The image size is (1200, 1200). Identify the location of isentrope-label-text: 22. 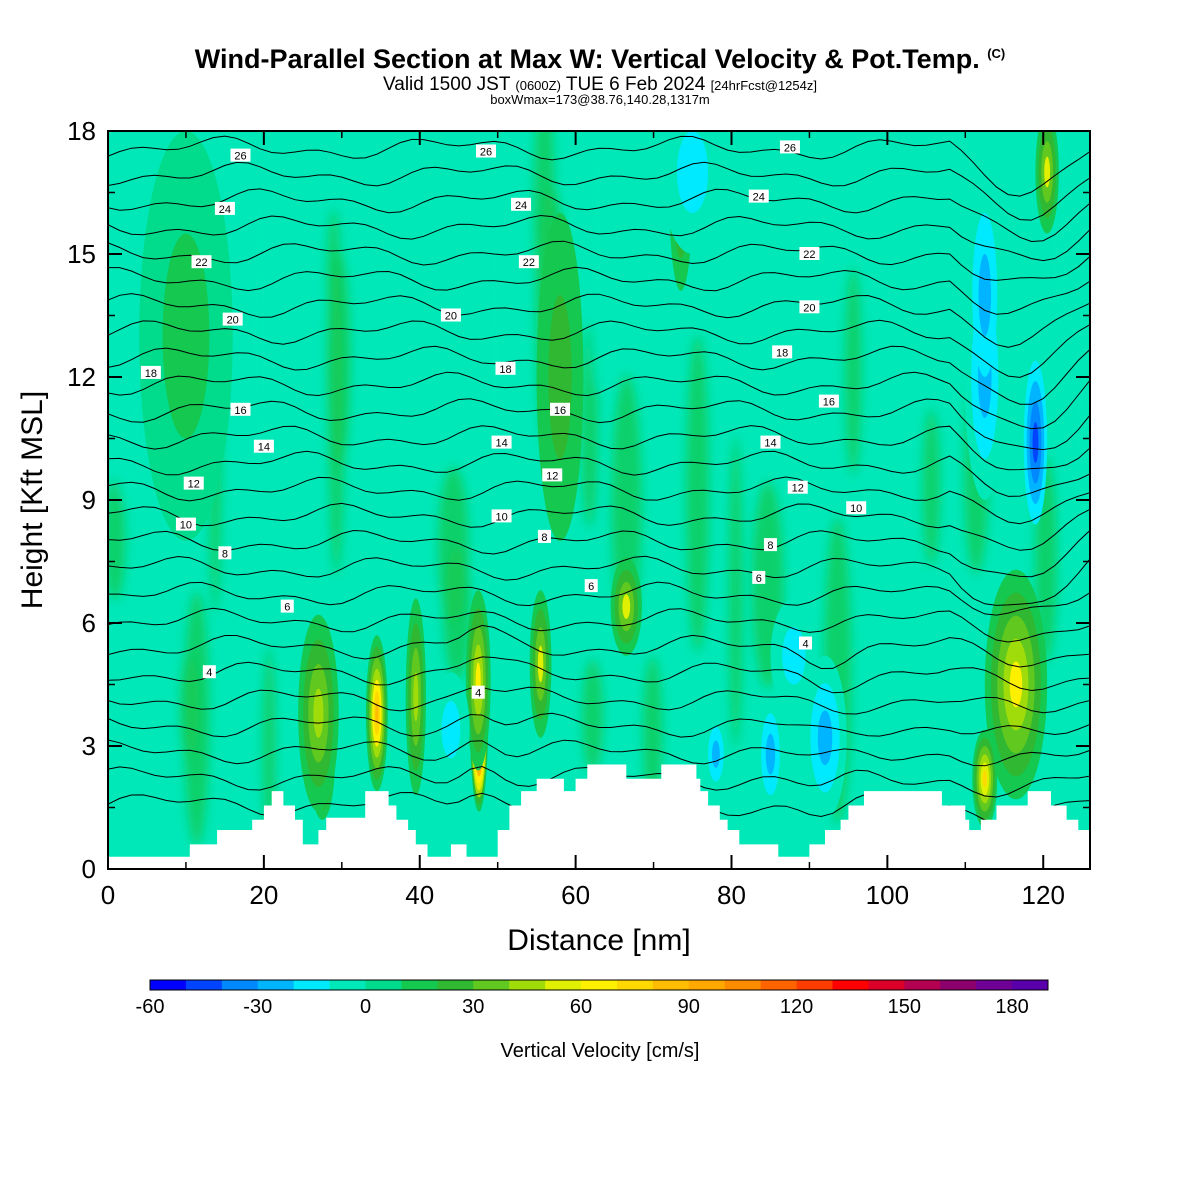
(201, 263).